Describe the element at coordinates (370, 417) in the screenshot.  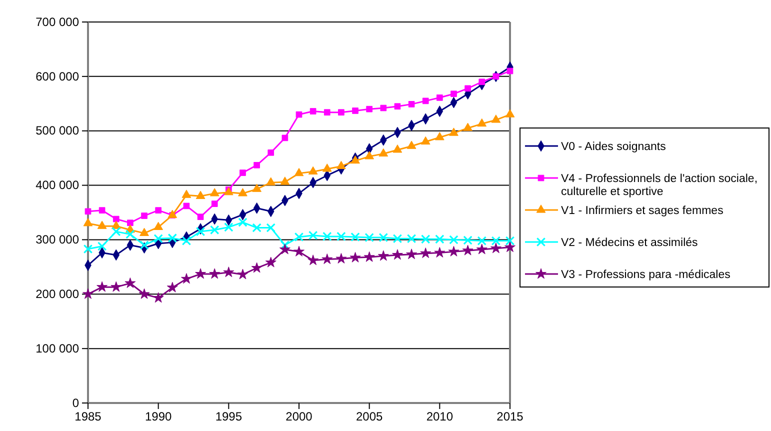
I see `x-tick-label: 2005` at that location.